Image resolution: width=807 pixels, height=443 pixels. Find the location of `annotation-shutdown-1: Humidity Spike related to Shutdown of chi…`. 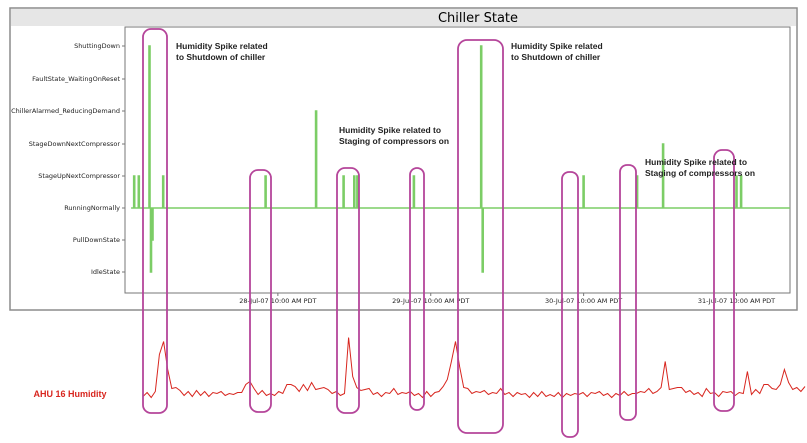

annotation-shutdown-1: Humidity Spike related to Shutdown of chi… is located at coordinates (222, 51).